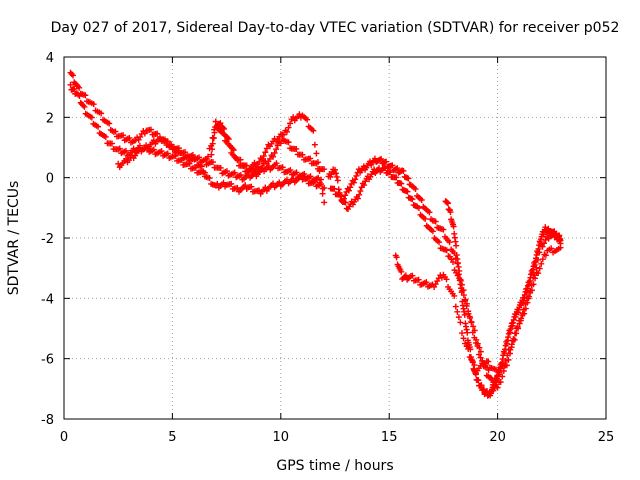  What do you see at coordinates (195, 127) in the screenshot?
I see `series-track-b` at bounding box center [195, 127].